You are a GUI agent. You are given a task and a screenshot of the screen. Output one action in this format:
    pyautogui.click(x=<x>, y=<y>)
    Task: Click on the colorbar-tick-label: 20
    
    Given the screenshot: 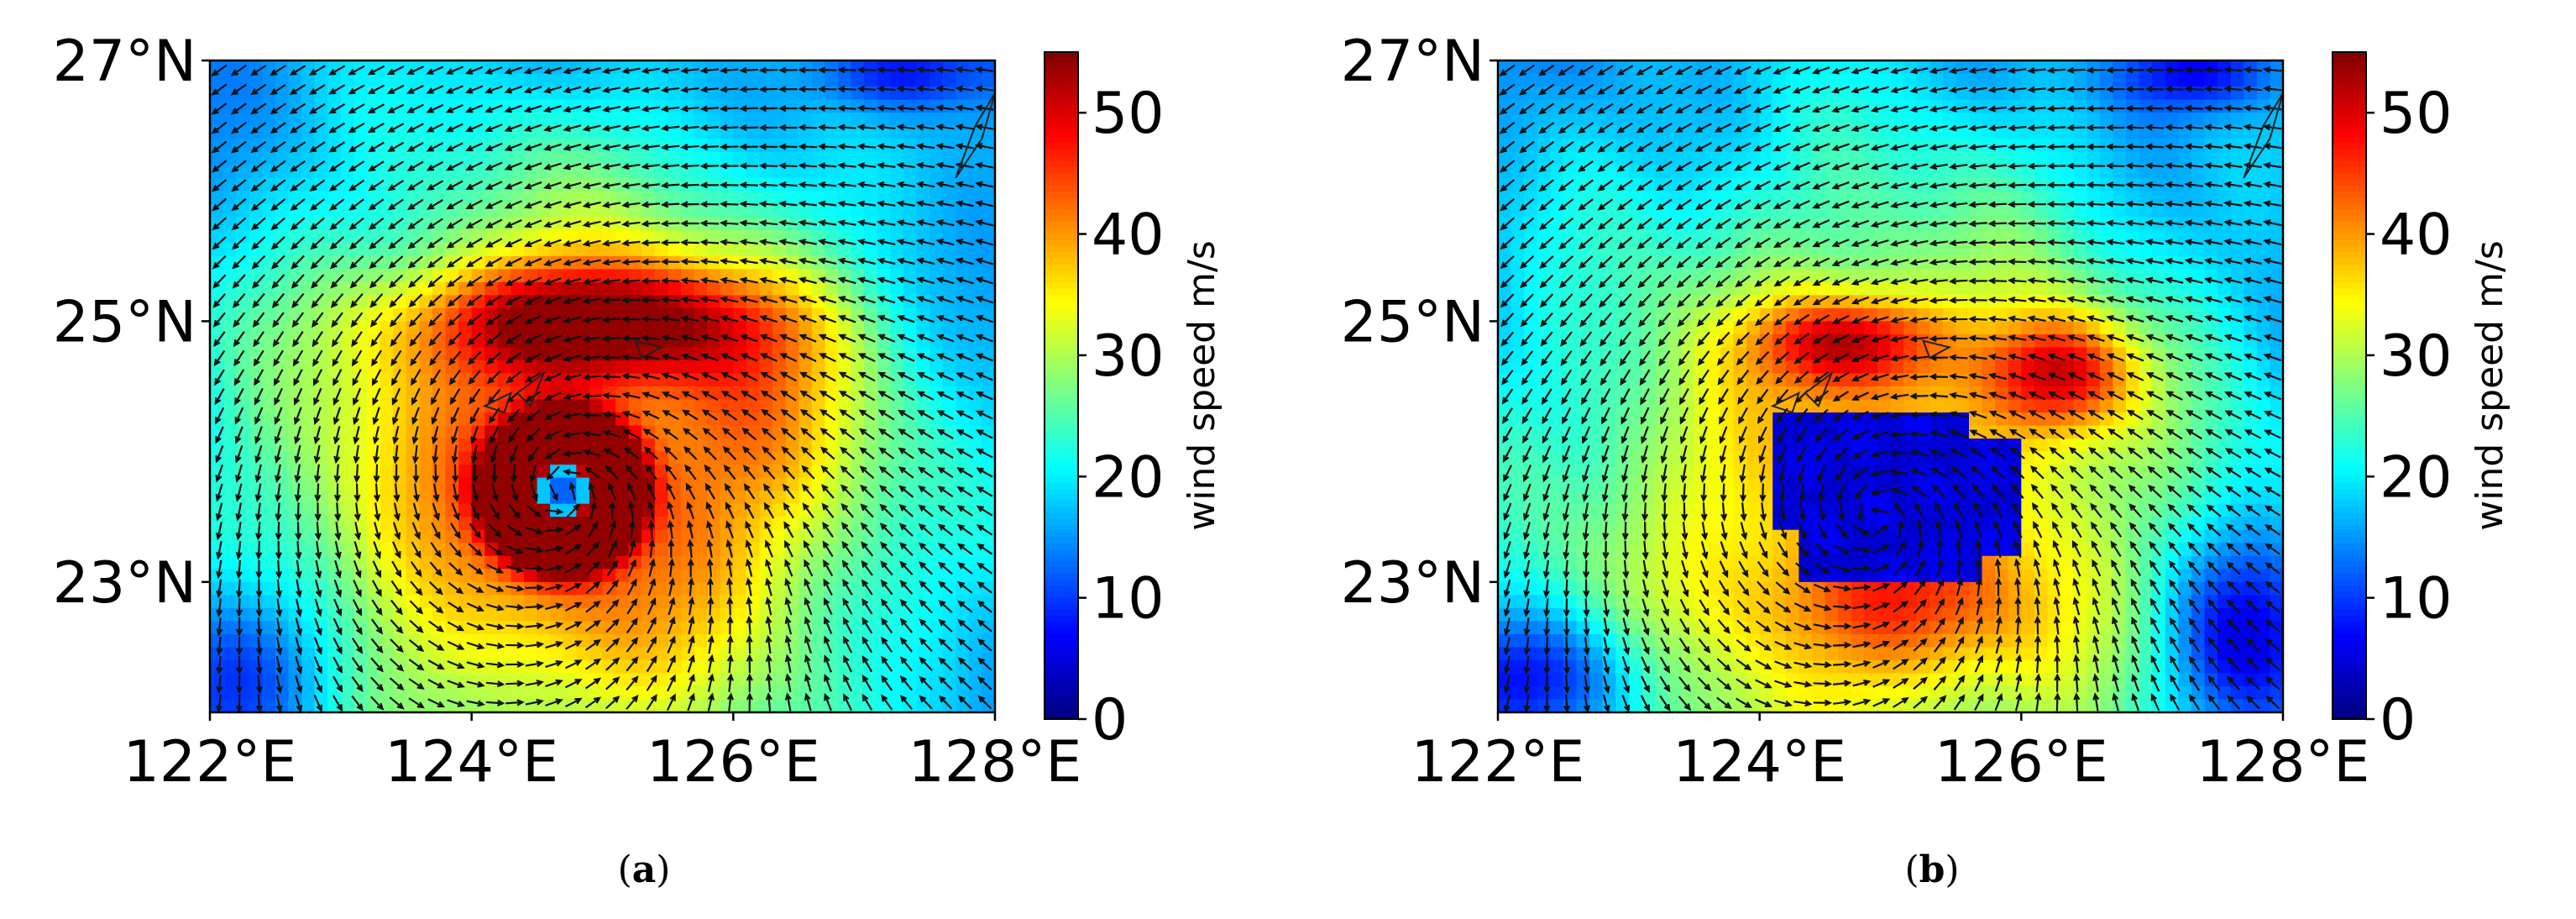 What is the action you would take?
    pyautogui.click(x=1128, y=478)
    